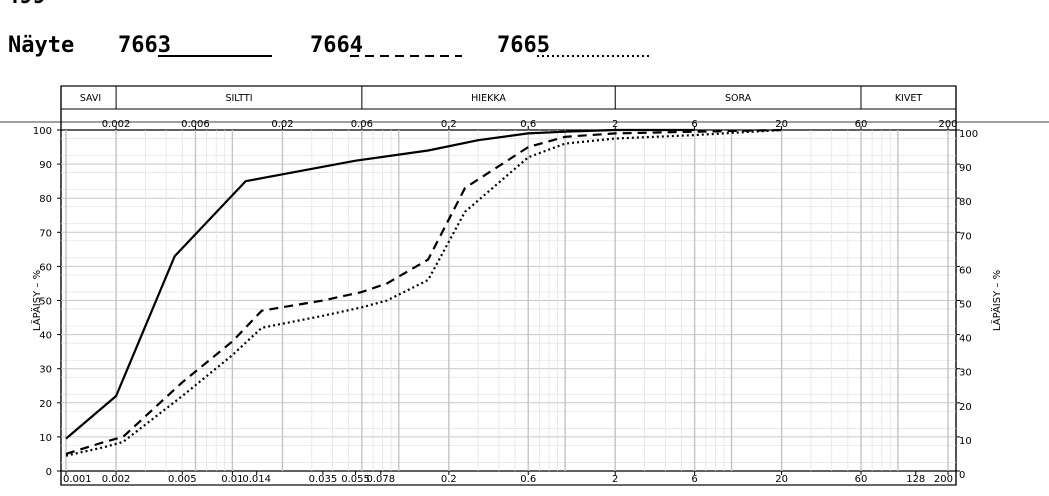 The height and width of the screenshot is (496, 1049). Describe the element at coordinates (861, 124) in the screenshot. I see `top-tick-label: 60` at that location.